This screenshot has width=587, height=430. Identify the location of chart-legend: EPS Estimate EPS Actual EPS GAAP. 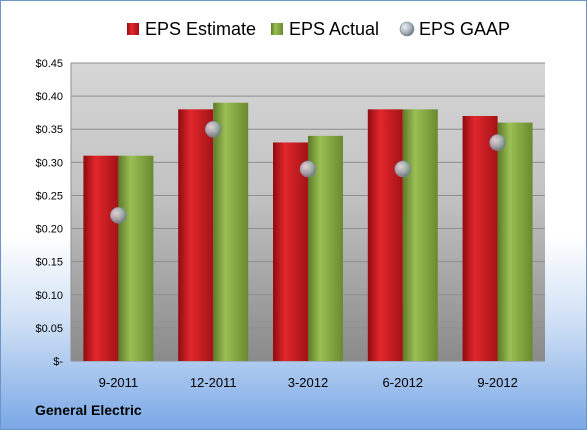
(318, 29).